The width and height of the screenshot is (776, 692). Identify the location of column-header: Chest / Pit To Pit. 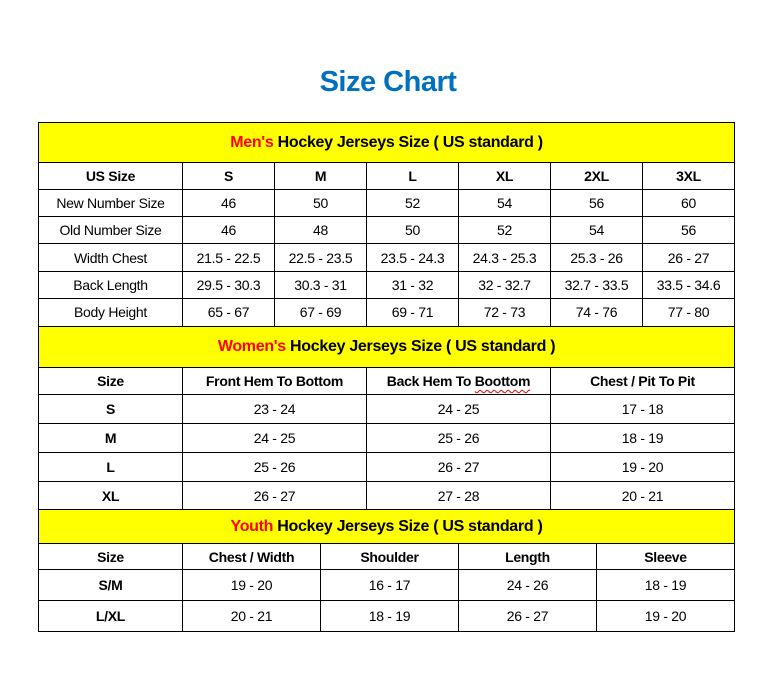
(642, 381).